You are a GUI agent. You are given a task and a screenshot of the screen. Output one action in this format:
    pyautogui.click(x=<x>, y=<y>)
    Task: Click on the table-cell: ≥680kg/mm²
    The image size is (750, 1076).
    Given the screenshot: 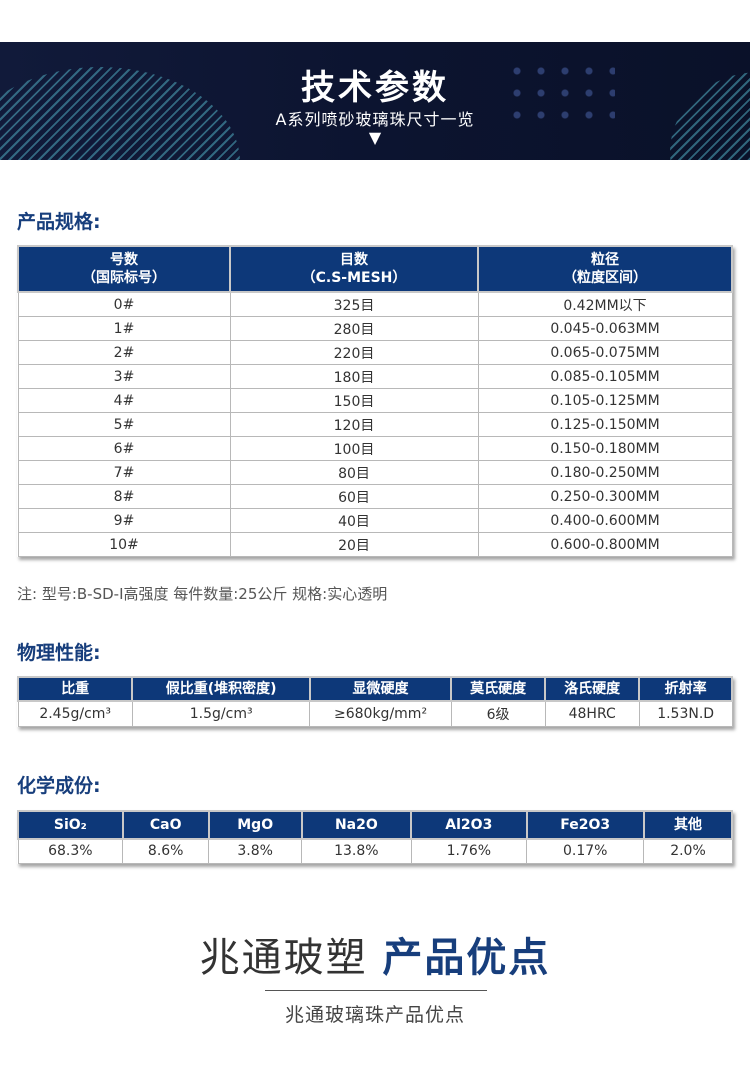 What is the action you would take?
    pyautogui.click(x=380, y=713)
    